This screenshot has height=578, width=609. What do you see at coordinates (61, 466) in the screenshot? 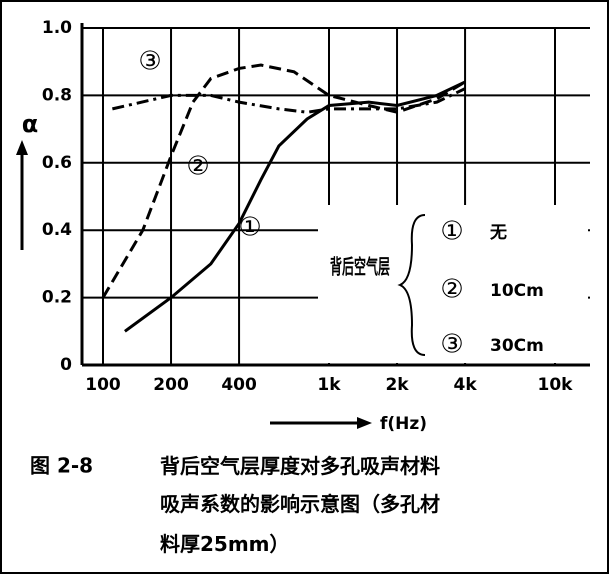
I see `figure-number: 图 2-8` at bounding box center [61, 466].